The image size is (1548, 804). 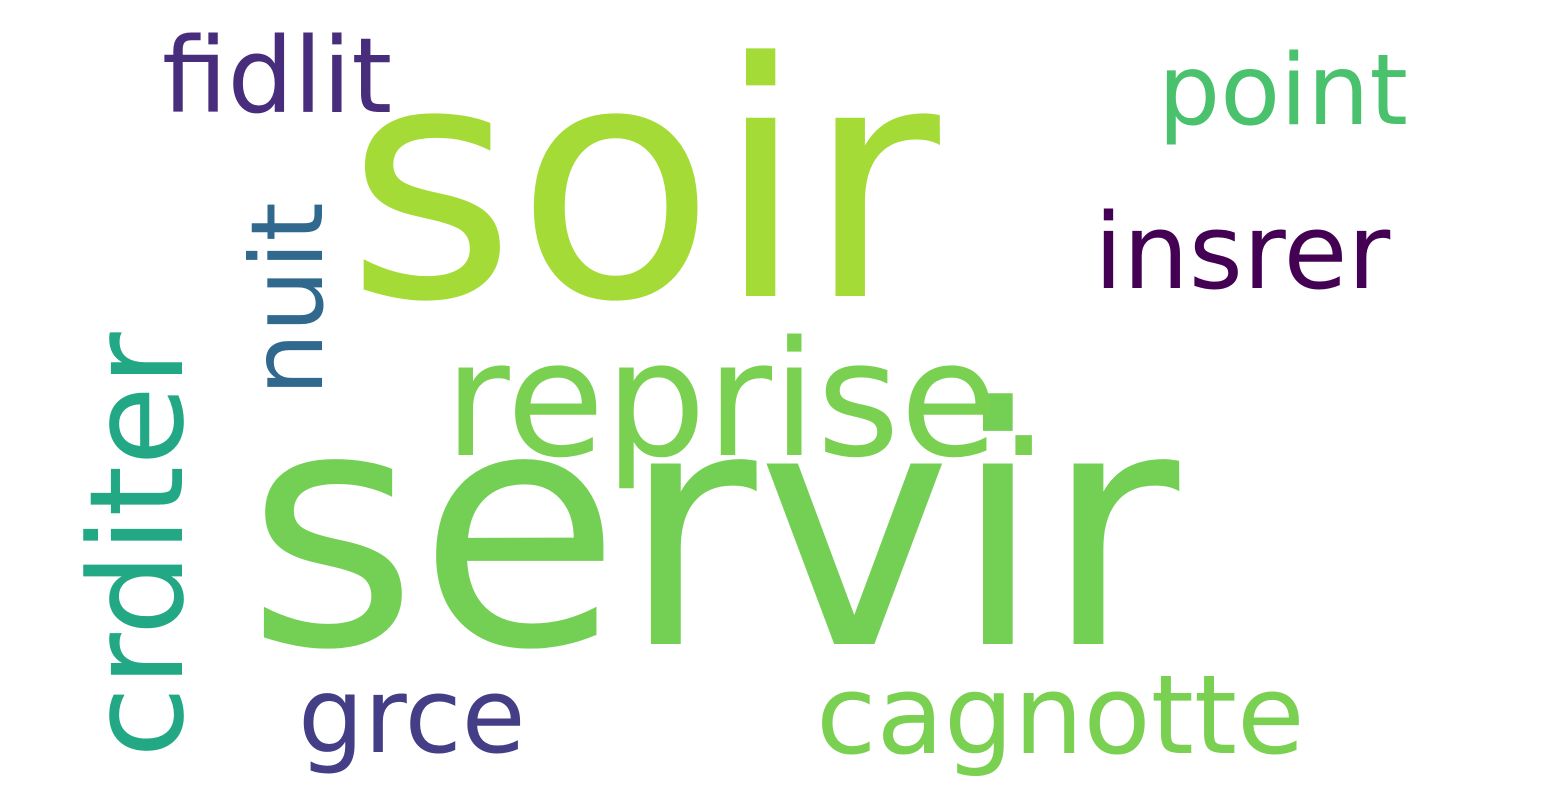 What do you see at coordinates (1060, 715) in the screenshot?
I see `word-cagnotte: cagnotte` at bounding box center [1060, 715].